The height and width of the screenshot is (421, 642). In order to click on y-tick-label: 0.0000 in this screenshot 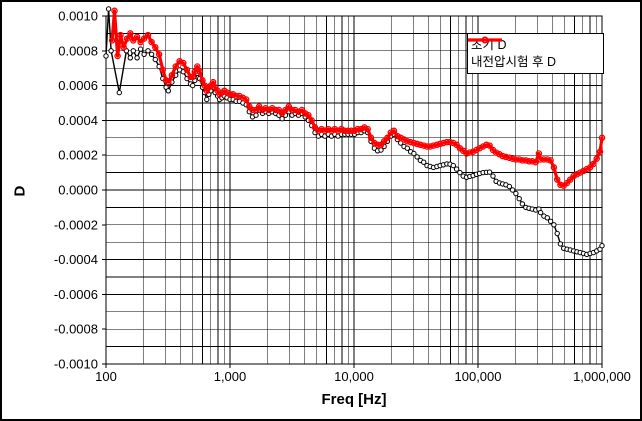, I will do `click(78, 190)`.